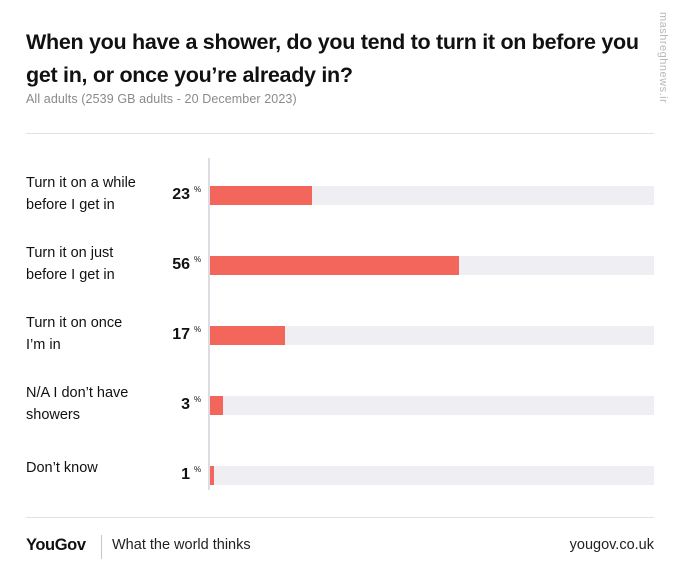 This screenshot has height=585, width=679. Describe the element at coordinates (81, 183) in the screenshot. I see `category-label-line: Turn it on a while` at that location.